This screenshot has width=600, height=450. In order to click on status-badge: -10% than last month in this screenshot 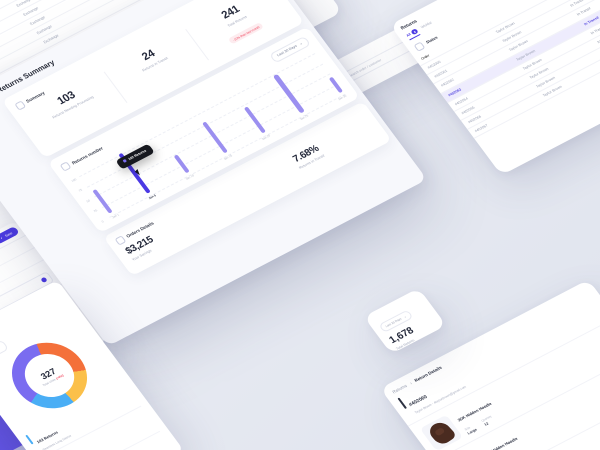, I will do `click(246, 33)`.